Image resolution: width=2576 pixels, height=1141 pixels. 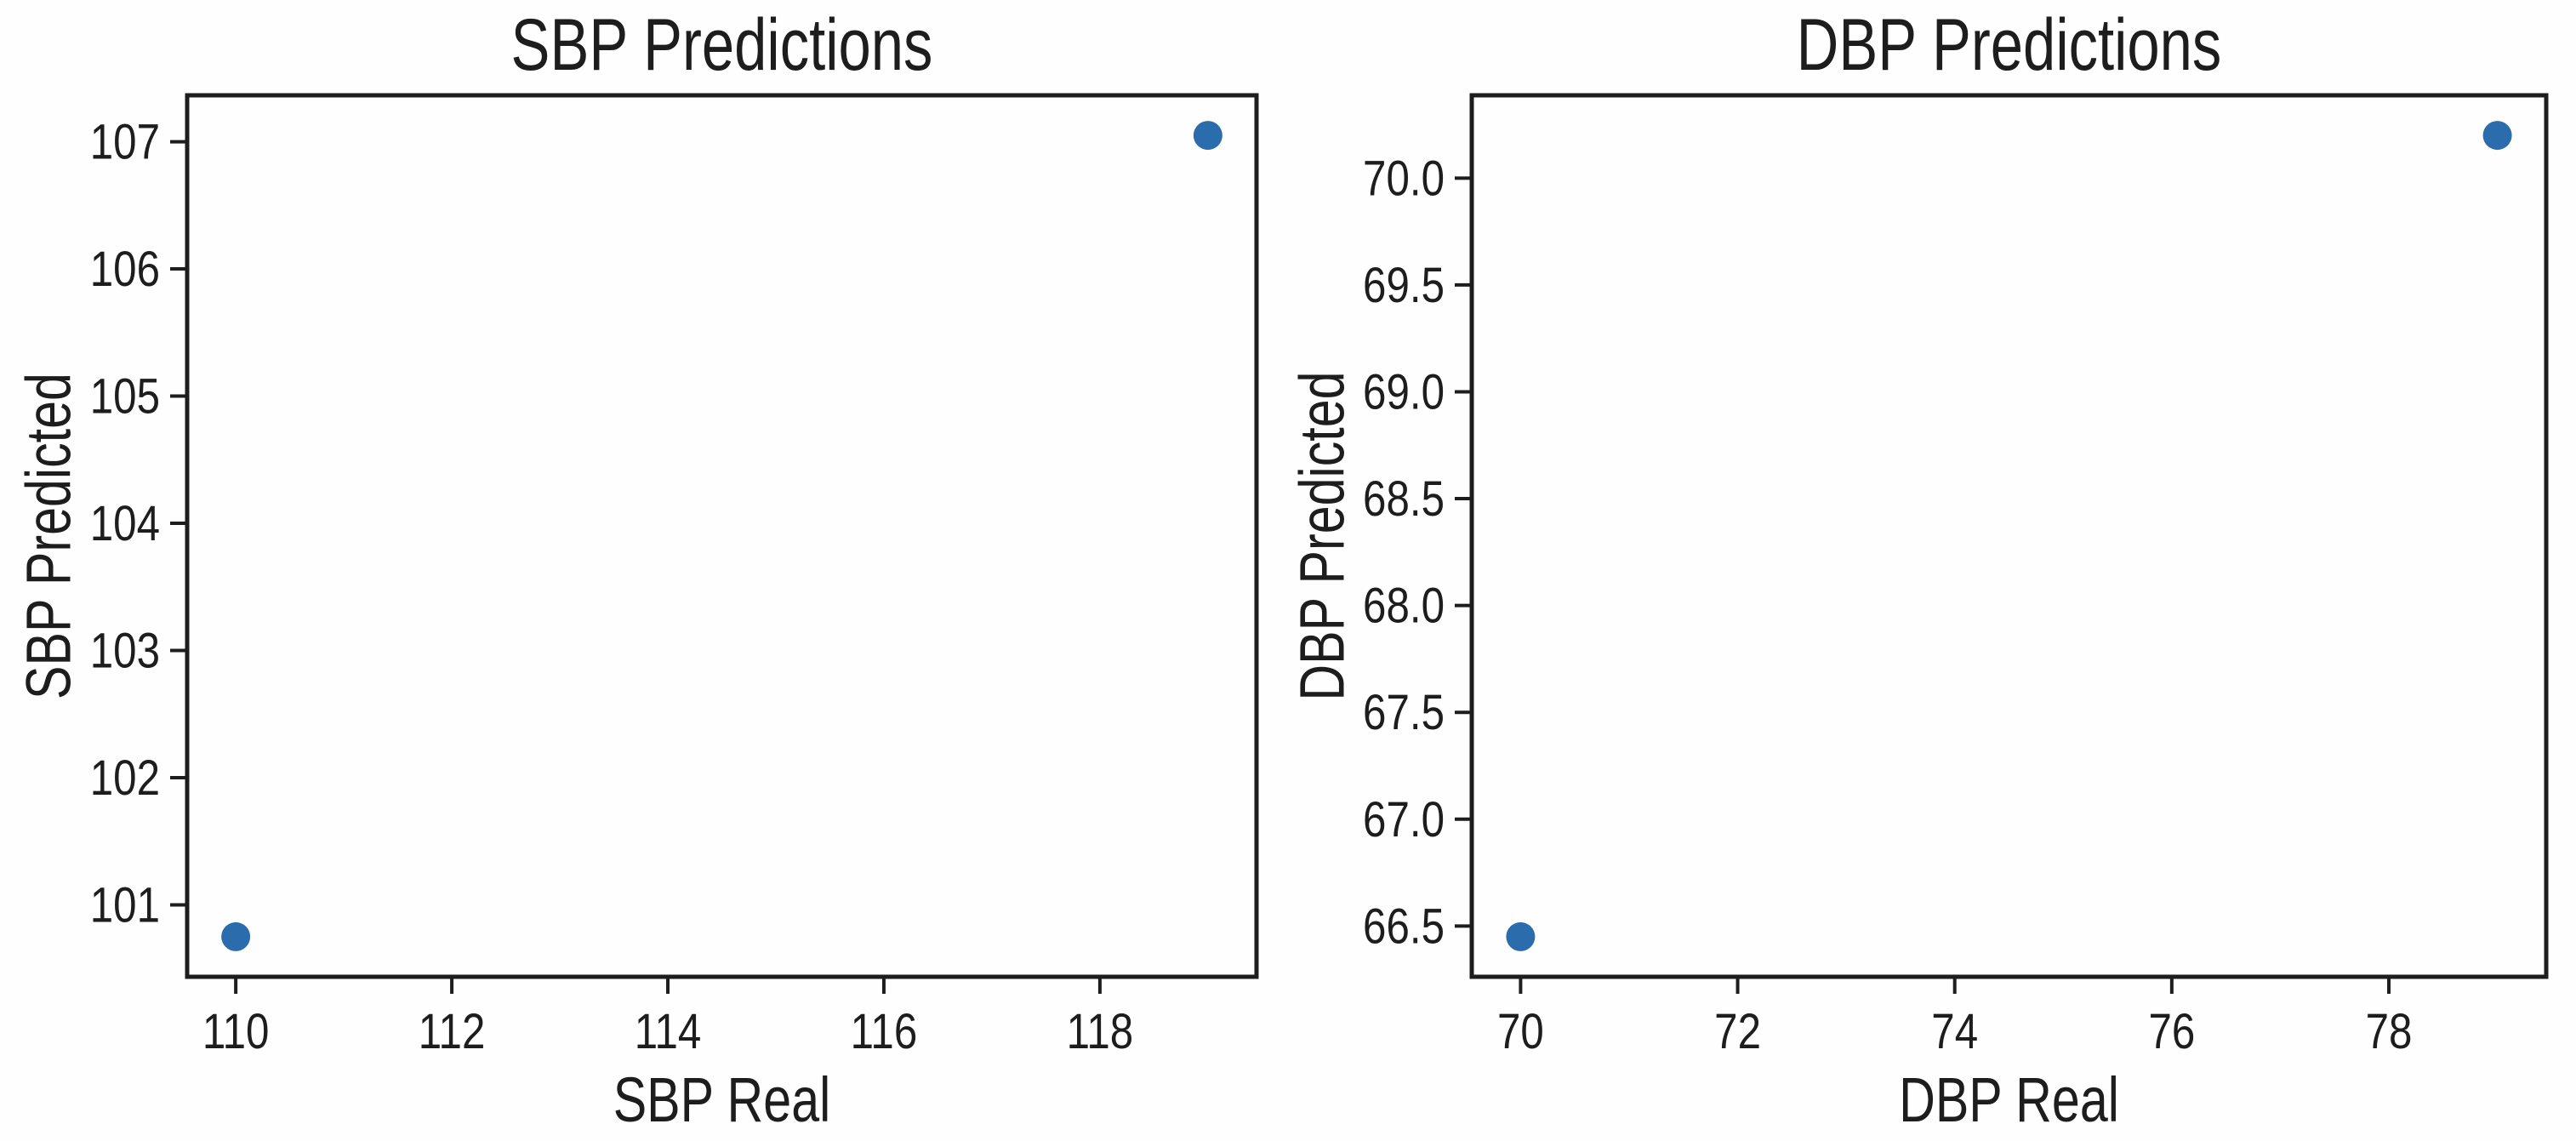 I want to click on y-tick-label: 68.5, so click(x=1404, y=499).